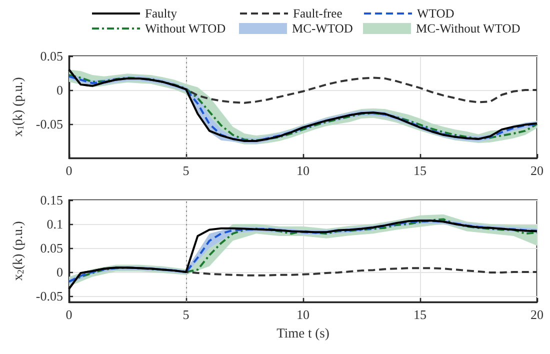  What do you see at coordinates (18, 251) in the screenshot?
I see `y-axis-title: x2(k) (p.u.)` at bounding box center [18, 251].